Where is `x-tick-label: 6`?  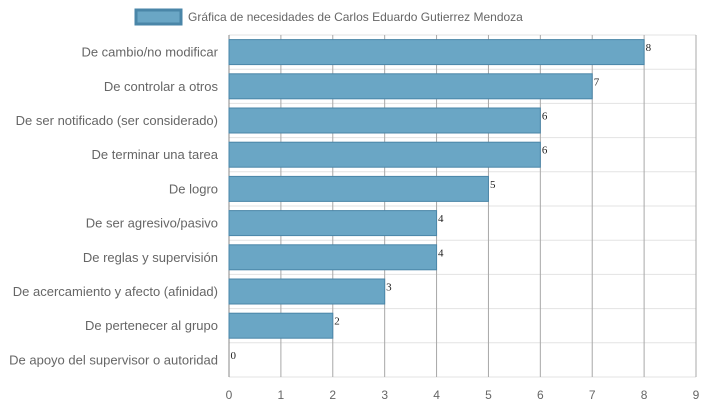
x-tick-label: 6 is located at coordinates (540, 395).